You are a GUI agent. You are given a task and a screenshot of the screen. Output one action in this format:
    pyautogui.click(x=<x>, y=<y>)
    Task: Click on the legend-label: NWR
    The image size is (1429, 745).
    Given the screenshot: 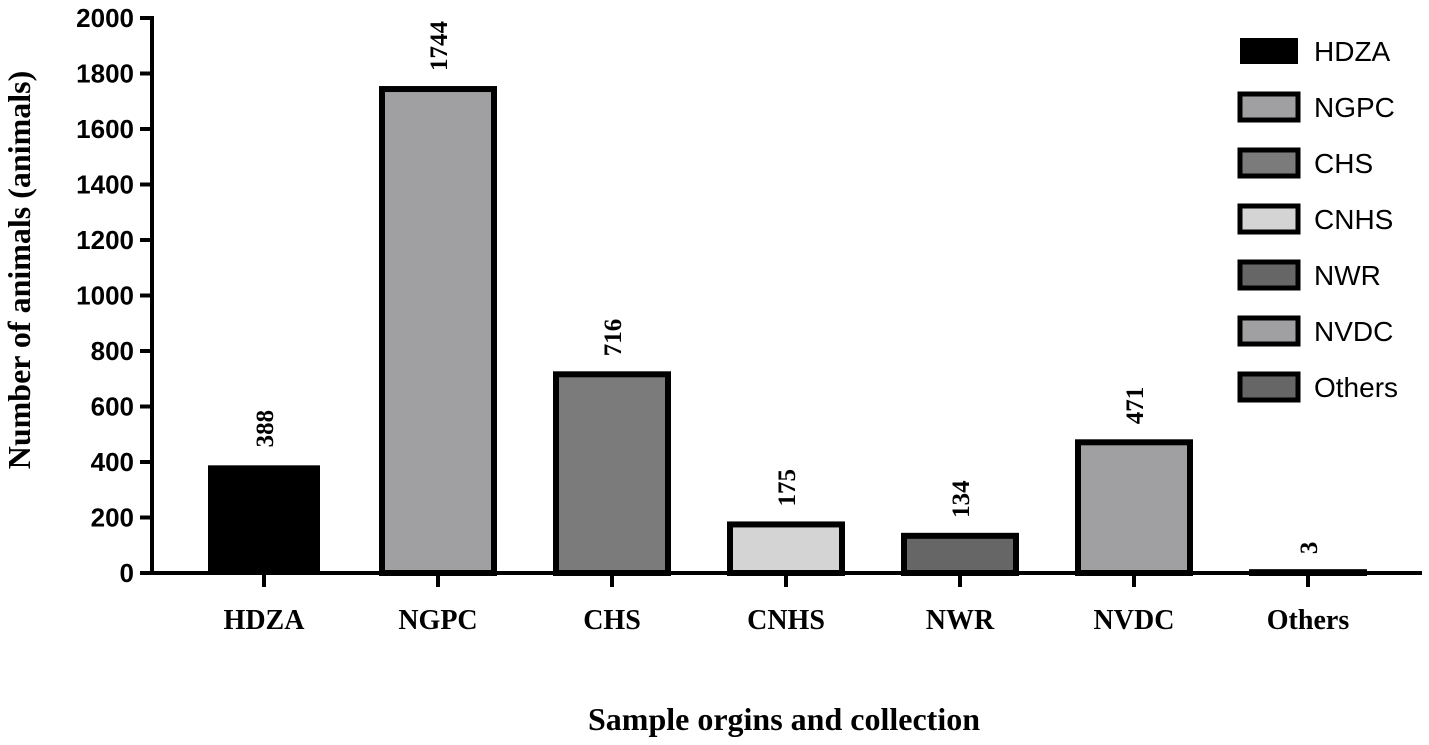 What is the action you would take?
    pyautogui.click(x=1347, y=275)
    